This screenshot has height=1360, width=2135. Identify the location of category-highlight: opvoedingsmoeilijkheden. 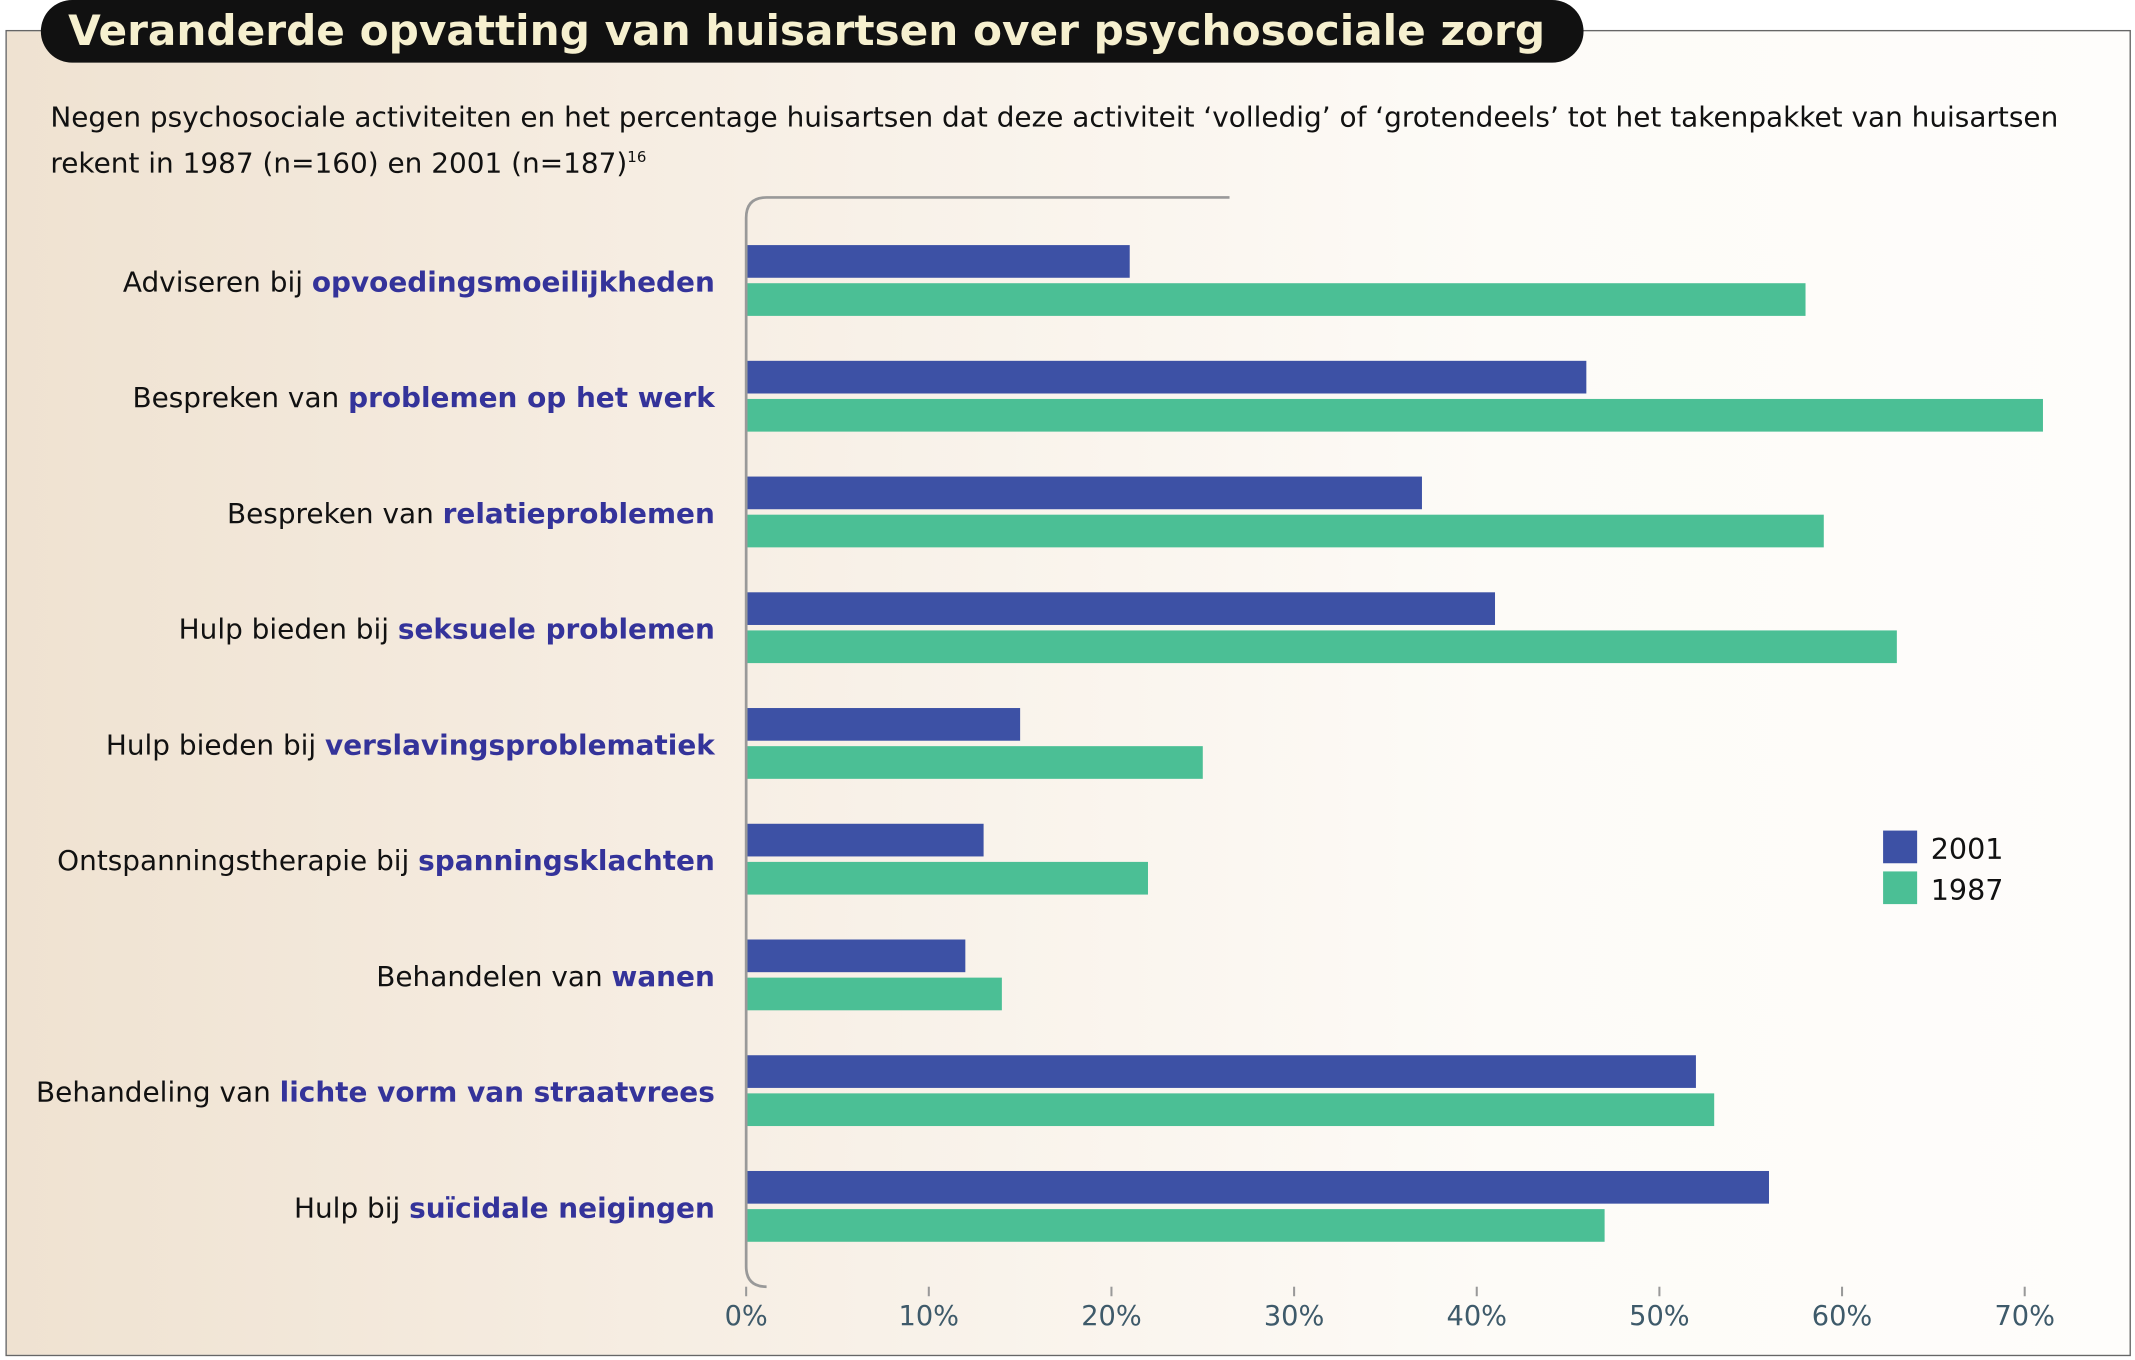
(513, 281).